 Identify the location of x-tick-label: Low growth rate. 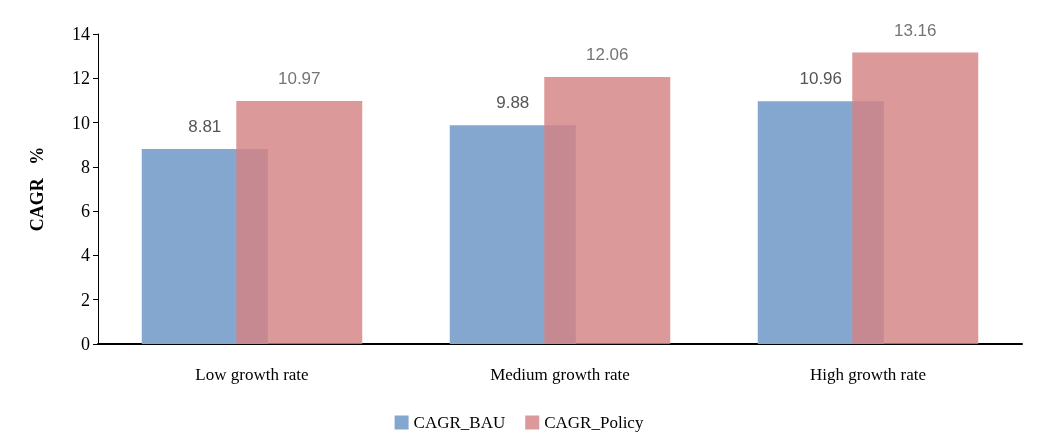
(252, 374).